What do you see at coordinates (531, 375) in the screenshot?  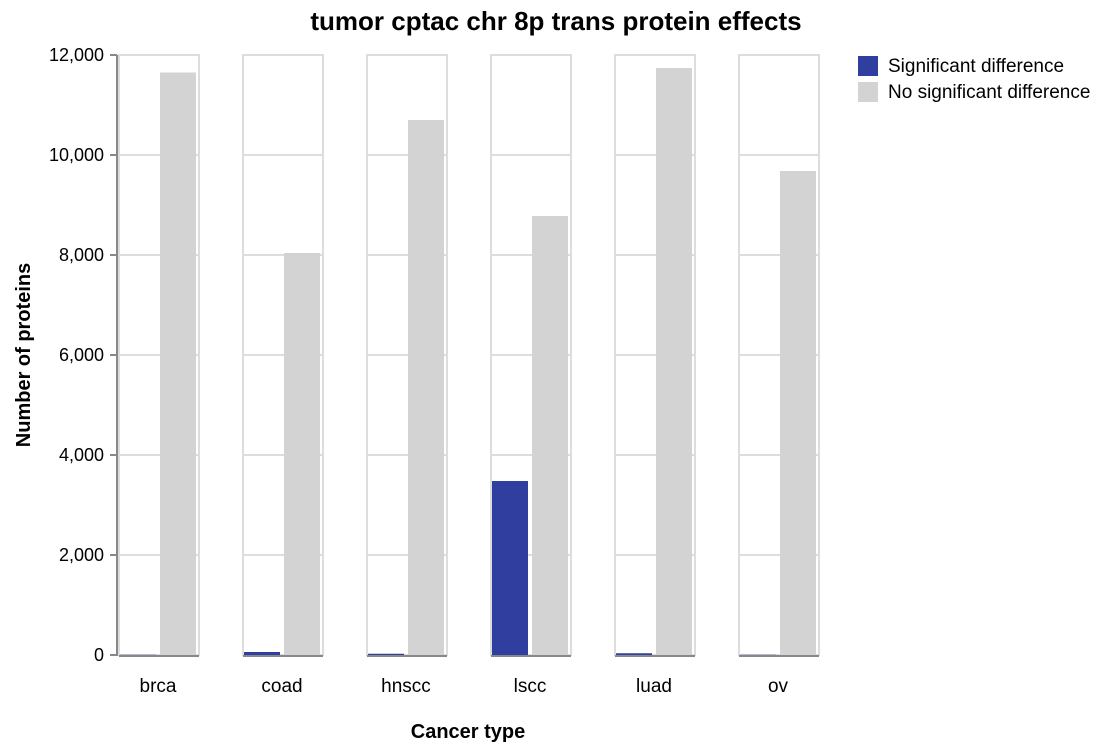 I see `panel-lscc: lscc` at bounding box center [531, 375].